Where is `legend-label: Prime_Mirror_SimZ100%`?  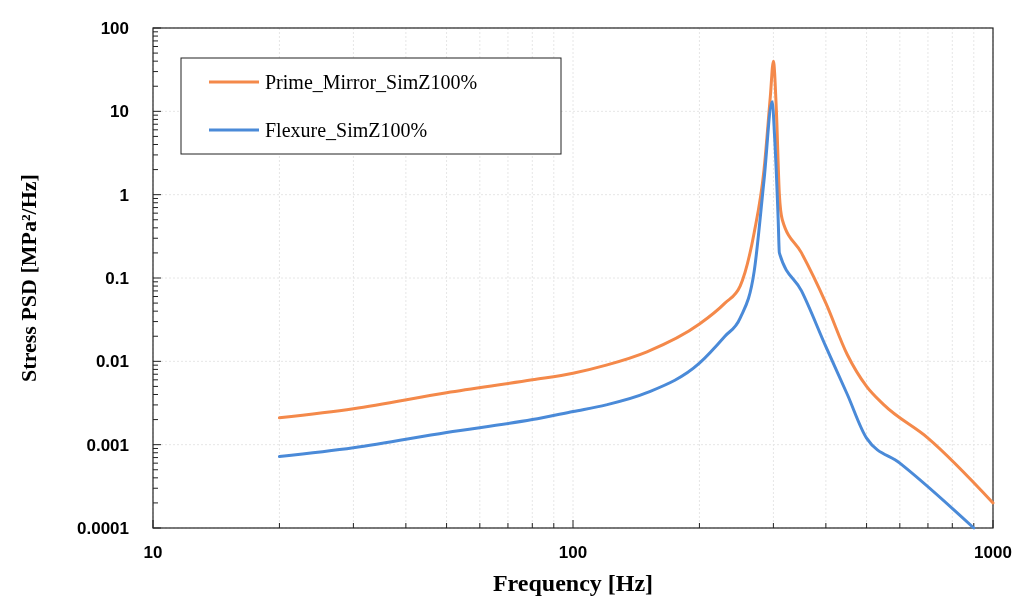
legend-label: Prime_Mirror_SimZ100% is located at coordinates (371, 82).